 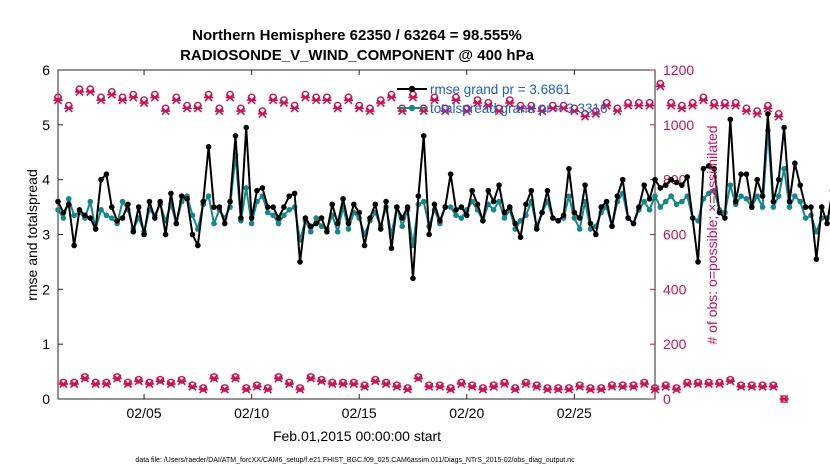 What do you see at coordinates (412, 108) in the screenshot?
I see `legend-spread-marker` at bounding box center [412, 108].